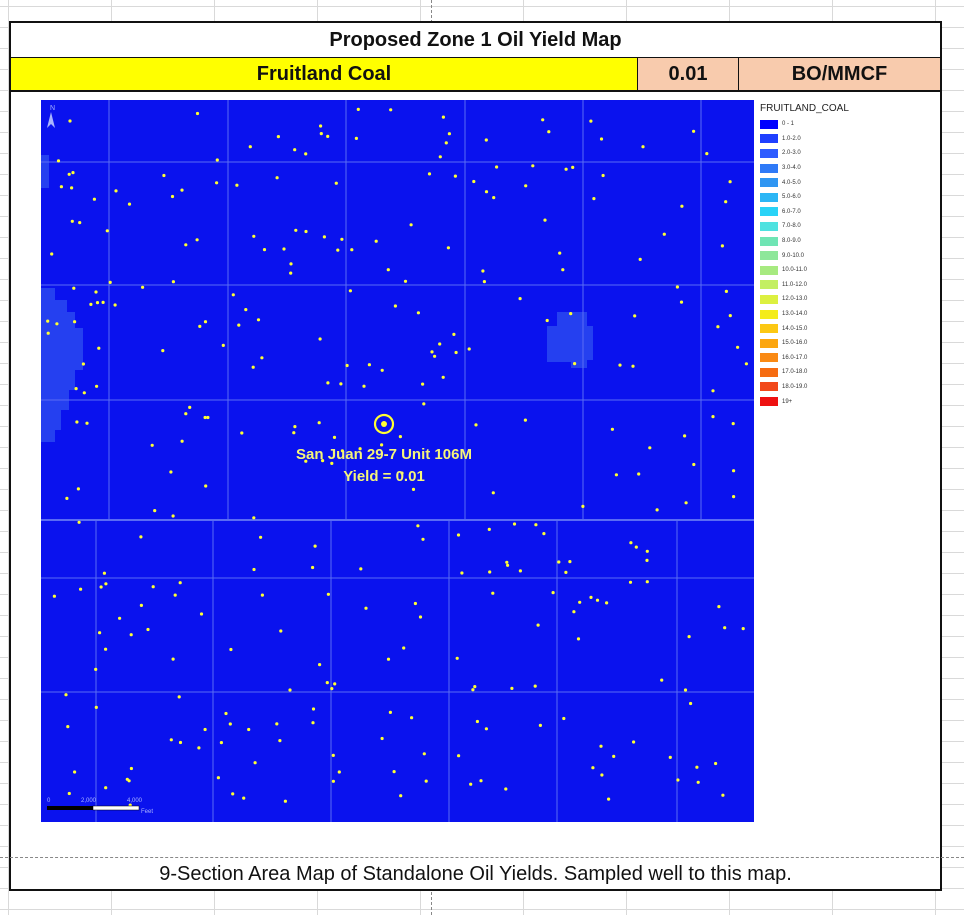 Image resolution: width=964 pixels, height=915 pixels. I want to click on yield-unit-cell: BO/MMCF, so click(839, 74).